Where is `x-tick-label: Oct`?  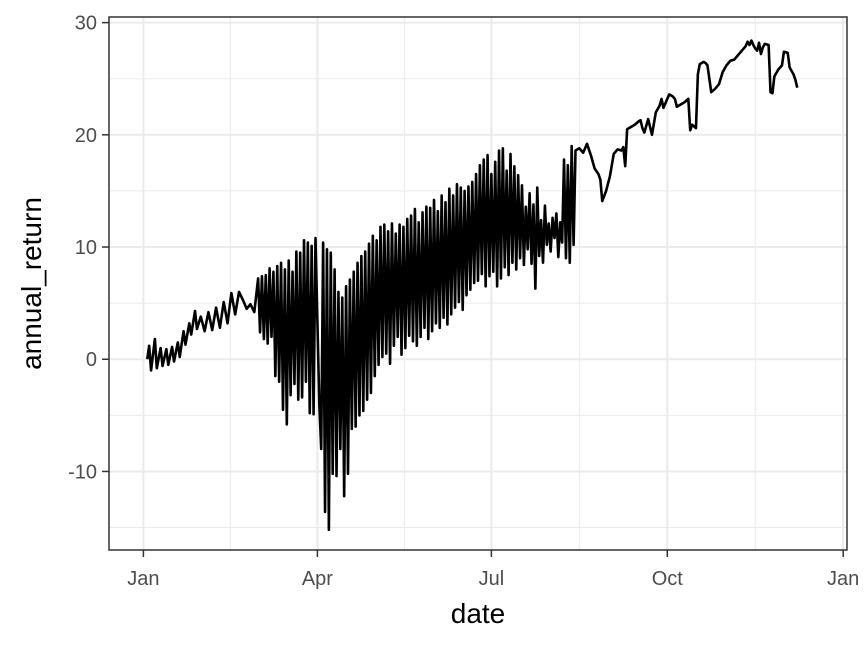 x-tick-label: Oct is located at coordinates (668, 579).